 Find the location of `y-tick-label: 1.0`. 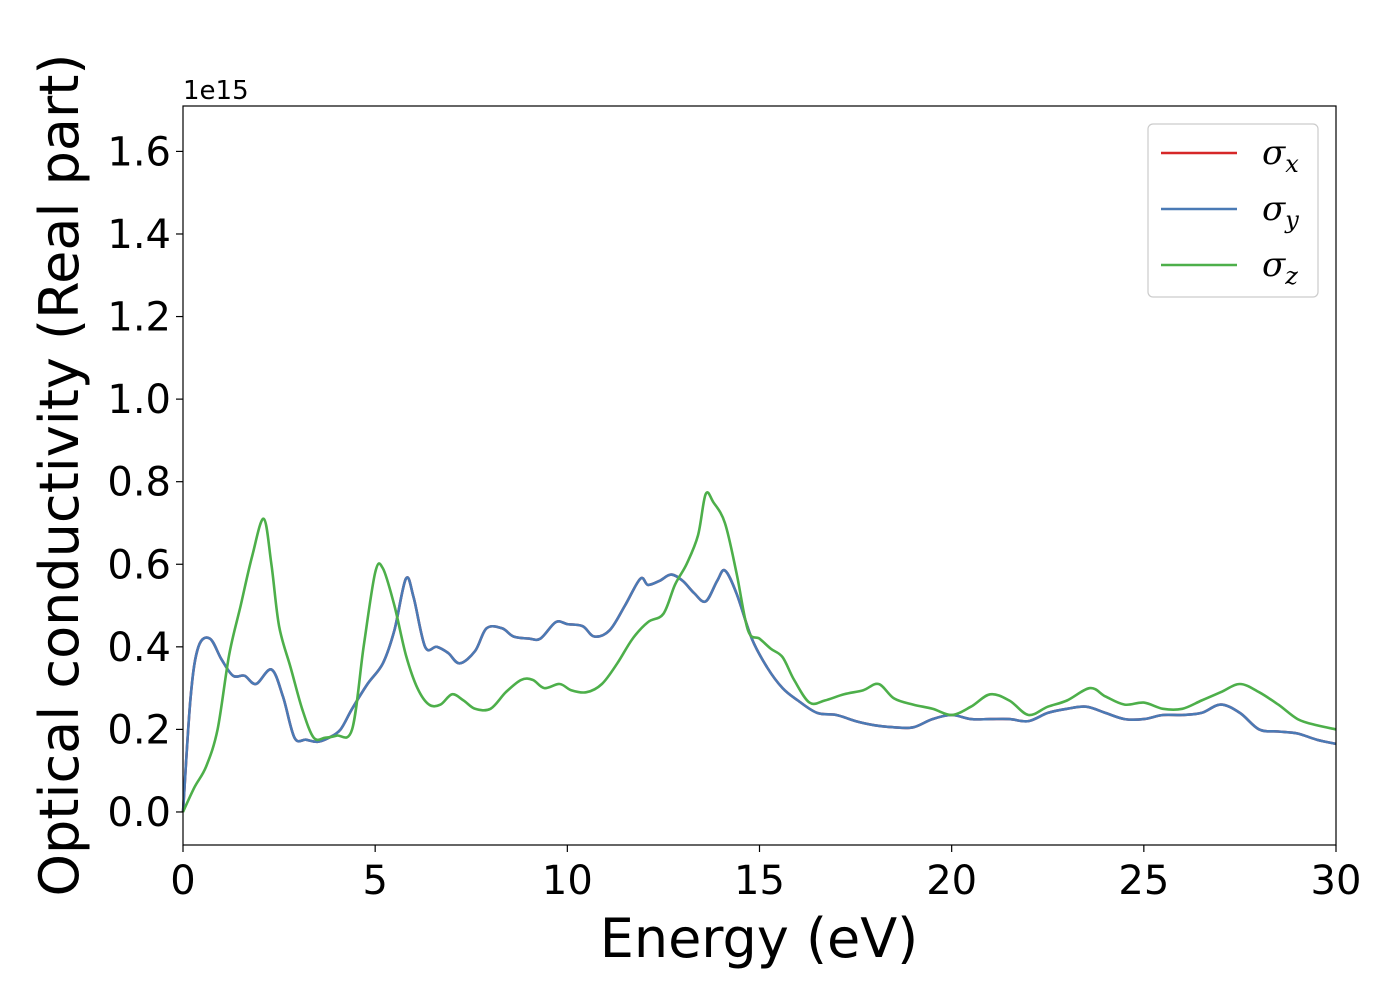

y-tick-label: 1.0 is located at coordinates (139, 400).